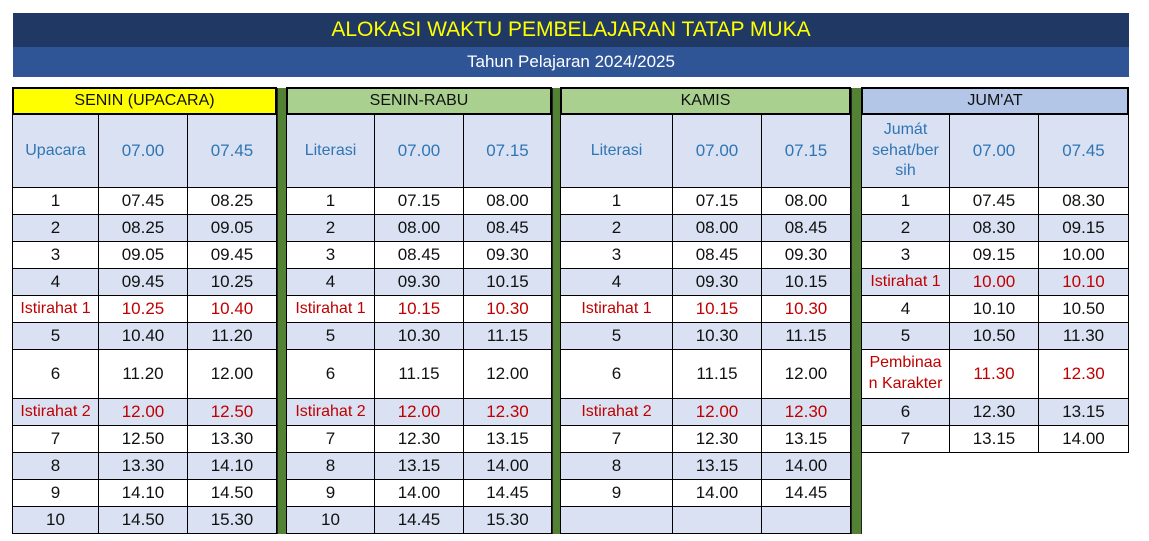 The image size is (1149, 541). What do you see at coordinates (232, 412) in the screenshot?
I see `end-time: 12.50` at bounding box center [232, 412].